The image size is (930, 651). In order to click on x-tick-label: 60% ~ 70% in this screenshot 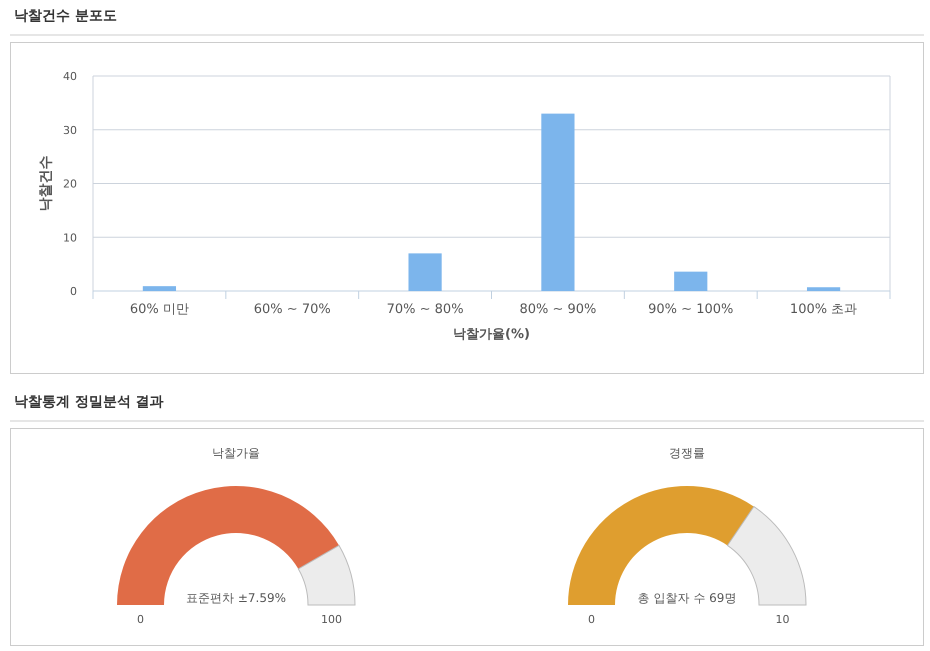, I will do `click(292, 309)`.